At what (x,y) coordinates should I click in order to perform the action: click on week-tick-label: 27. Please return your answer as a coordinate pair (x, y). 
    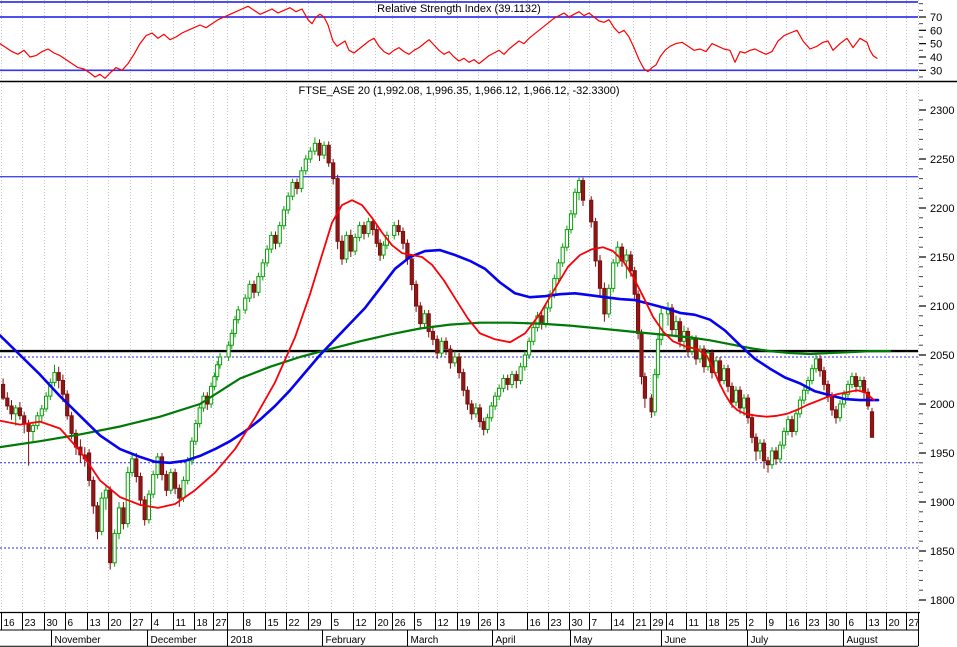
    Looking at the image, I should click on (139, 623).